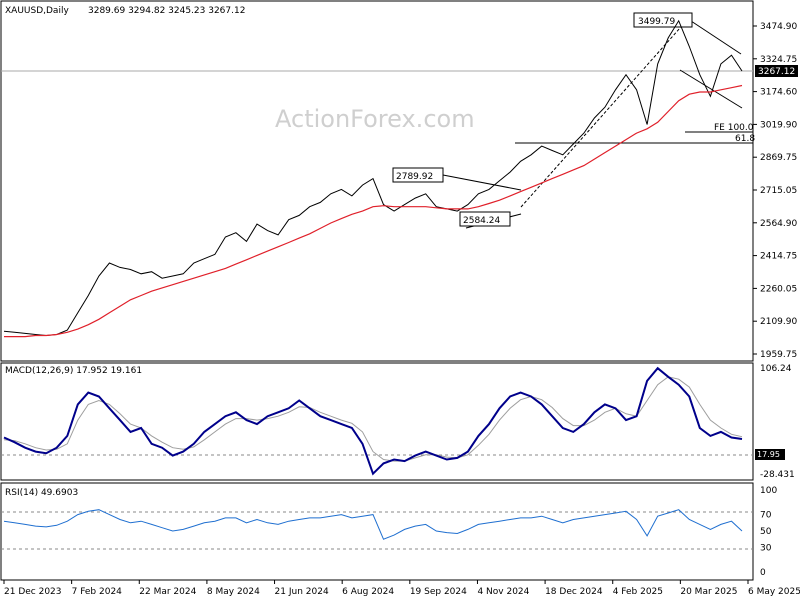 This screenshot has height=600, width=800. I want to click on rsi-title: RSI(14) 49.6903, so click(41, 493).